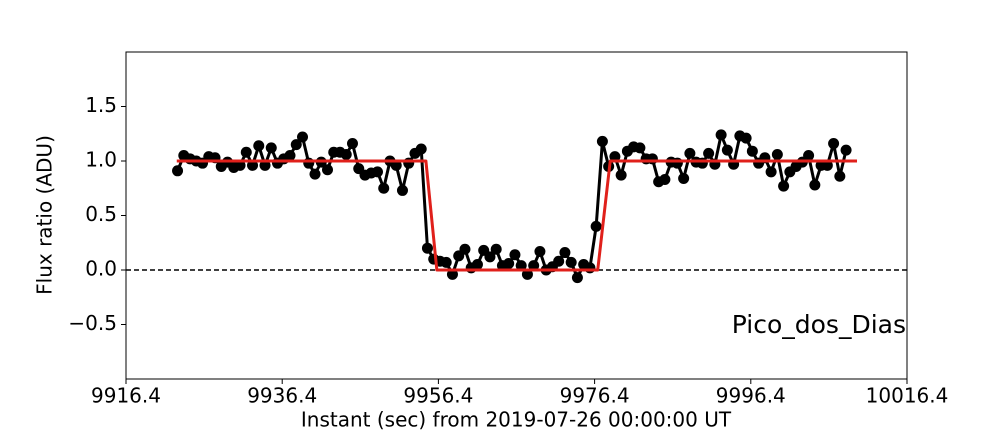 Image resolution: width=1008 pixels, height=432 pixels. I want to click on x-tick-label: 9976.4, so click(595, 396).